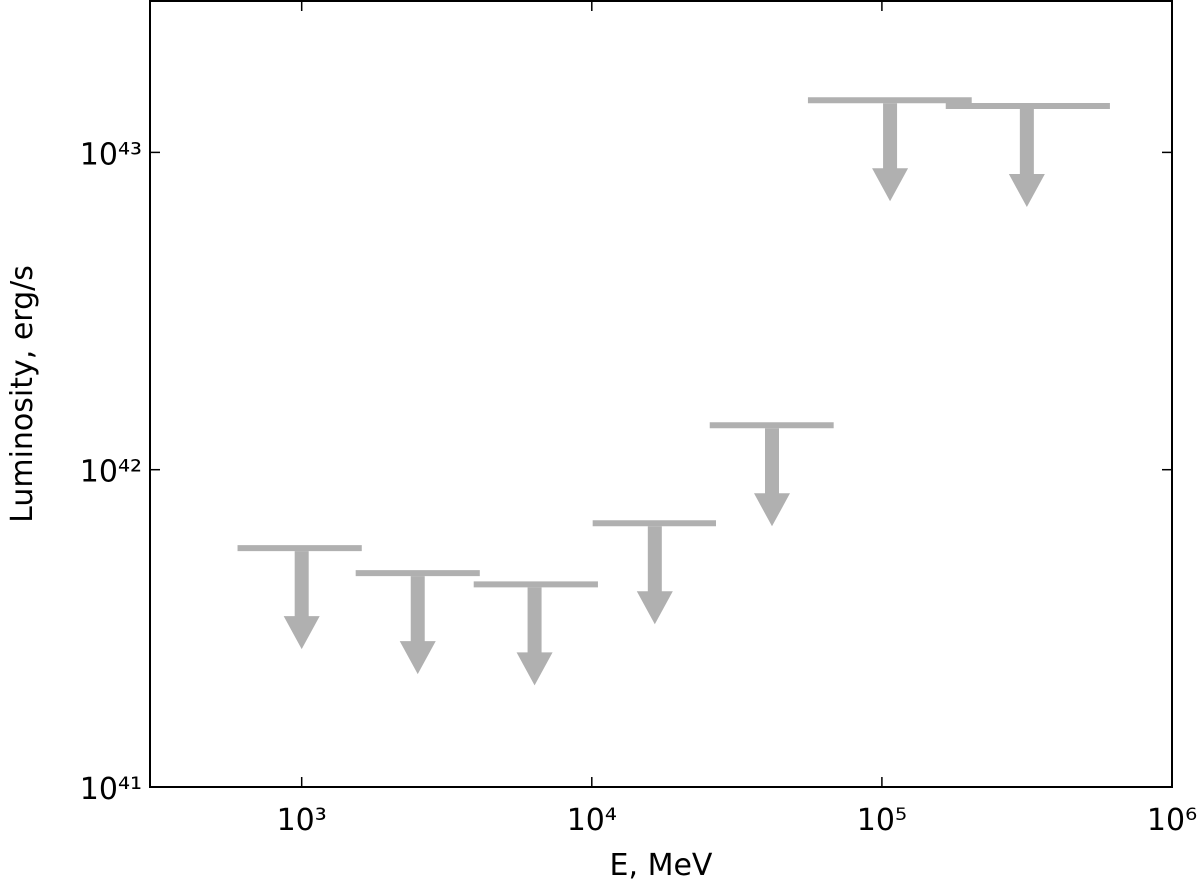 The width and height of the screenshot is (1200, 887). I want to click on x-tick-label: 10⁴, so click(592, 820).